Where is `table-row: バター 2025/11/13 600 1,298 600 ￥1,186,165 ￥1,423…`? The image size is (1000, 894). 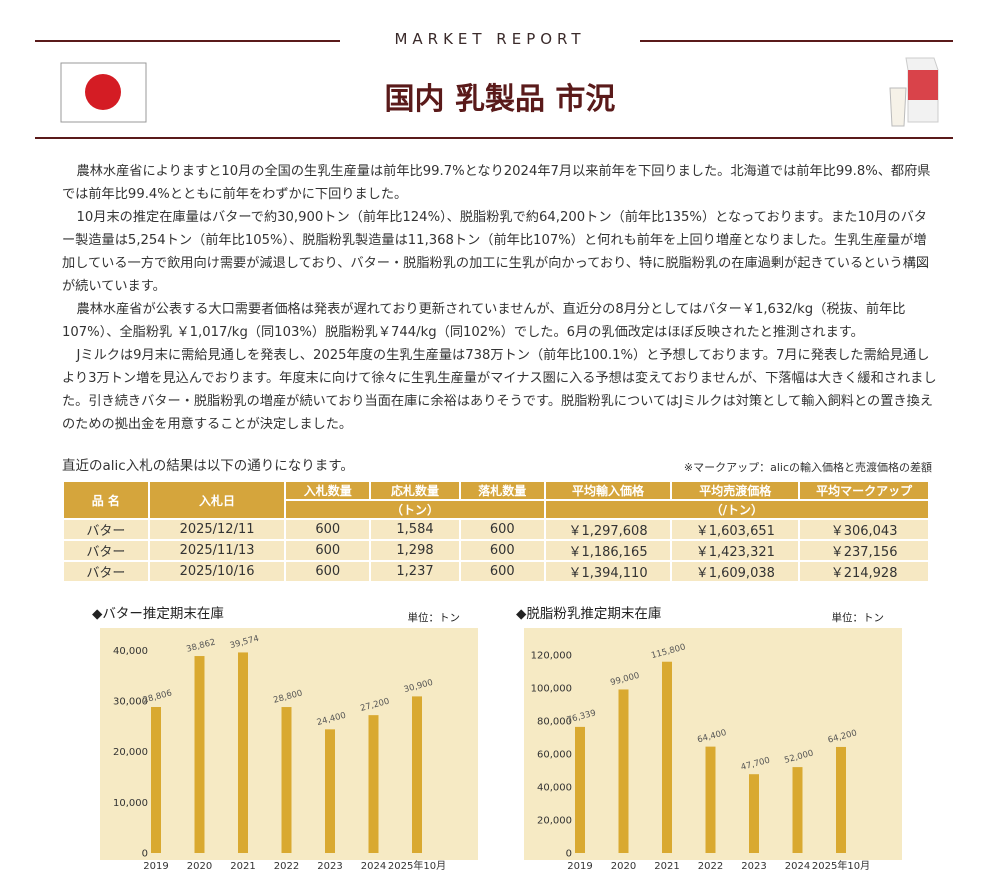
table-row: バター 2025/11/13 600 1,298 600 ￥1,186,165 ￥1,423… is located at coordinates (496, 550).